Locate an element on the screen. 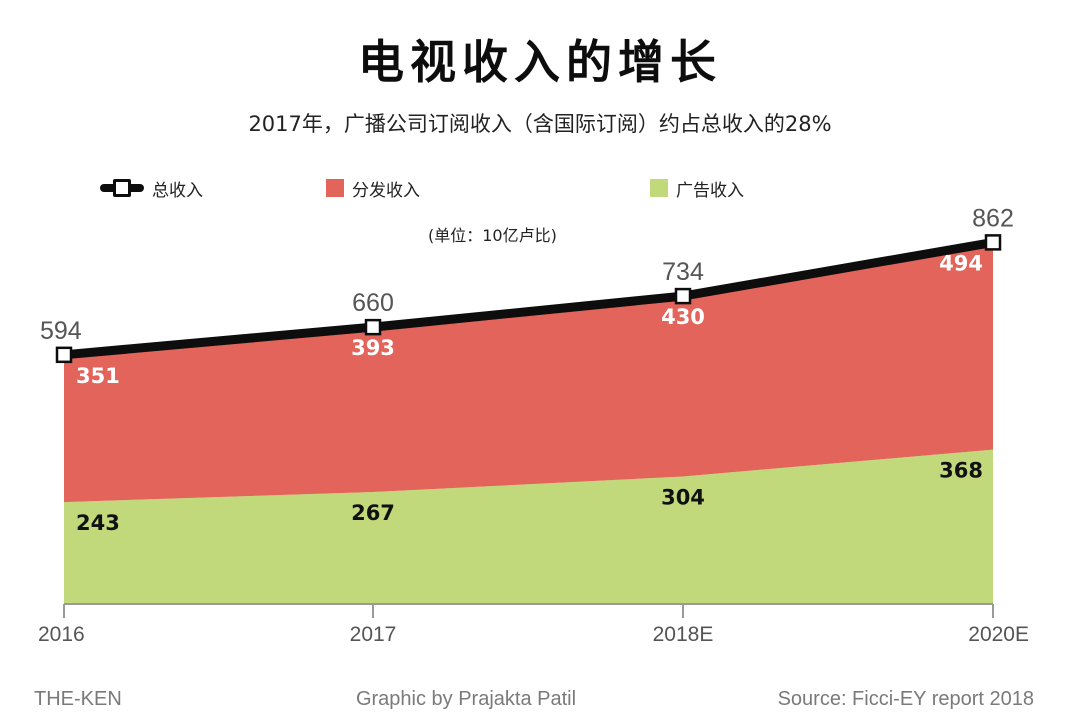  legend-label-advertising: 广告收入 is located at coordinates (710, 190).